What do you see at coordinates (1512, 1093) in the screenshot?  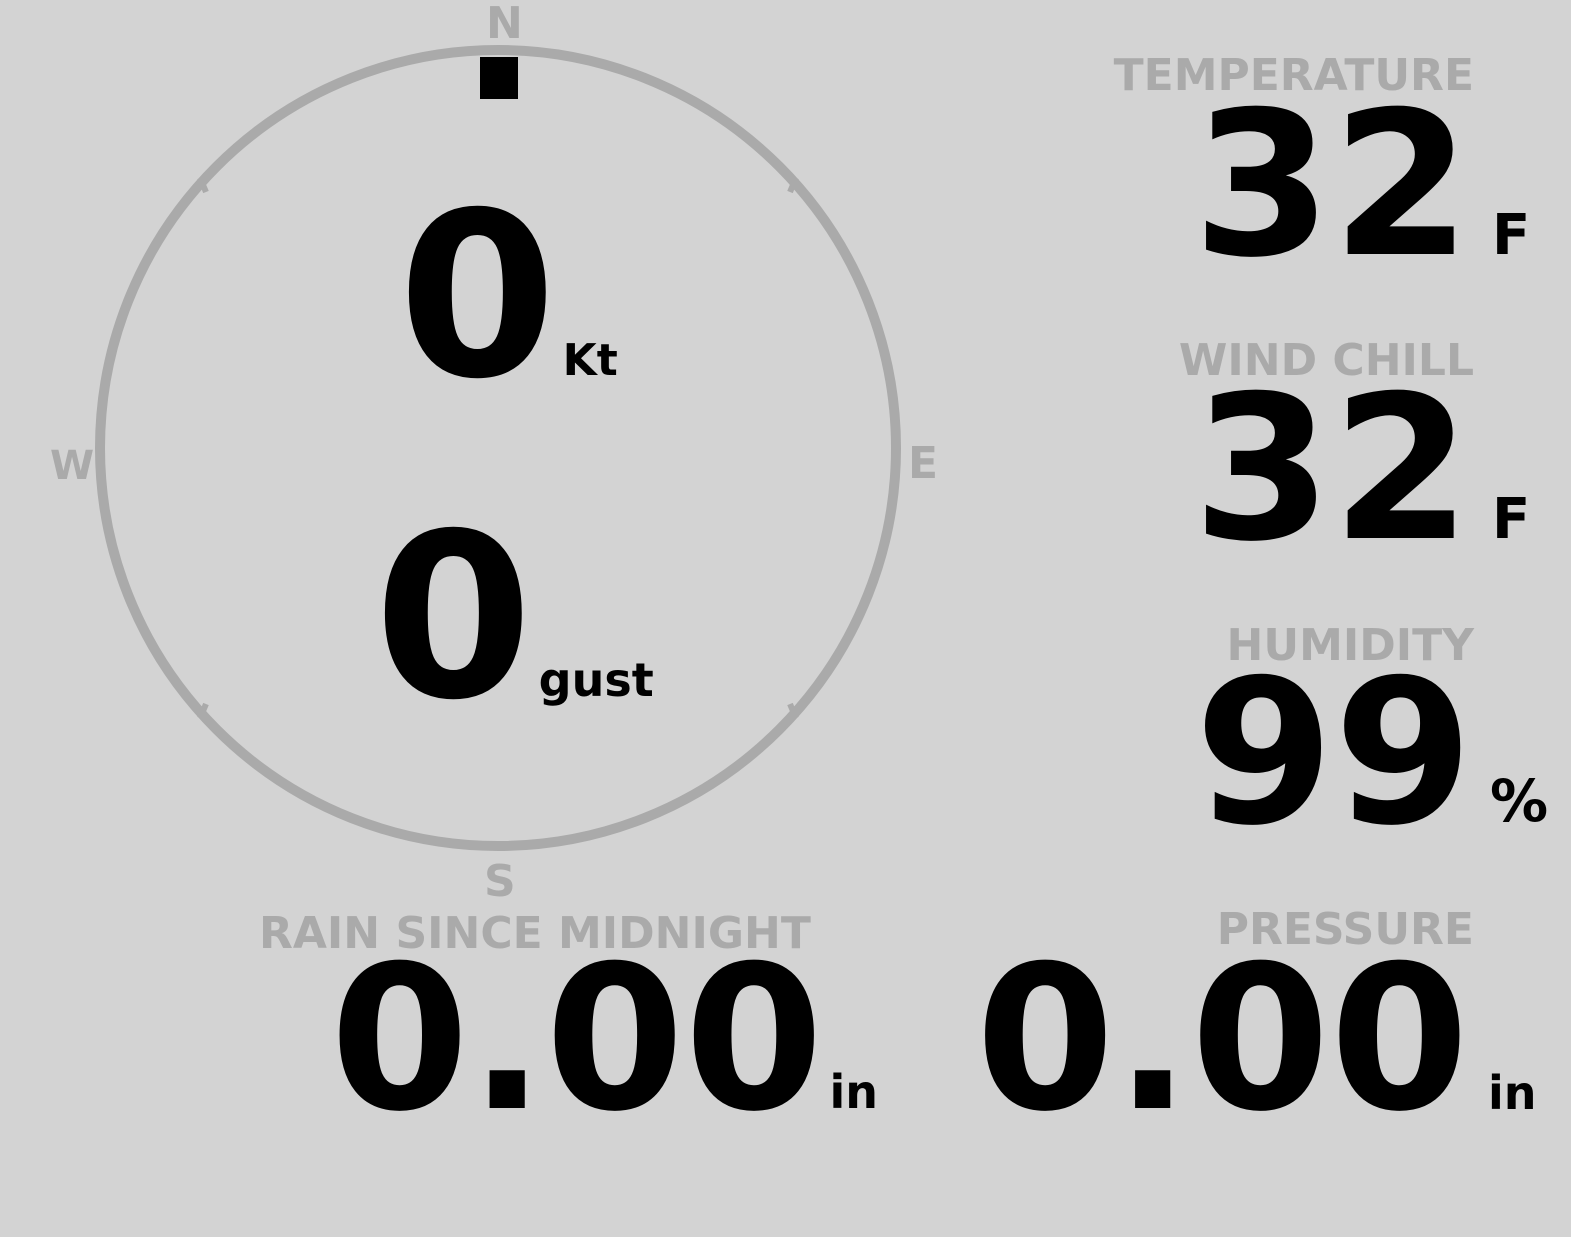 I see `pressure-unit: in` at bounding box center [1512, 1093].